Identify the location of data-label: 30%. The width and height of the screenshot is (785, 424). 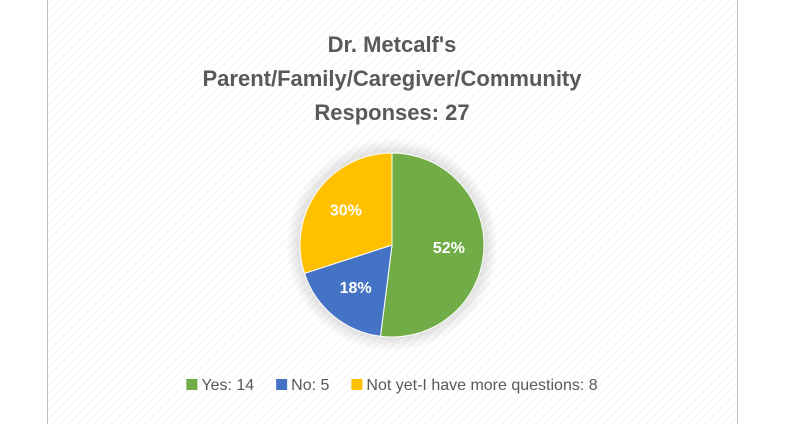
(346, 211).